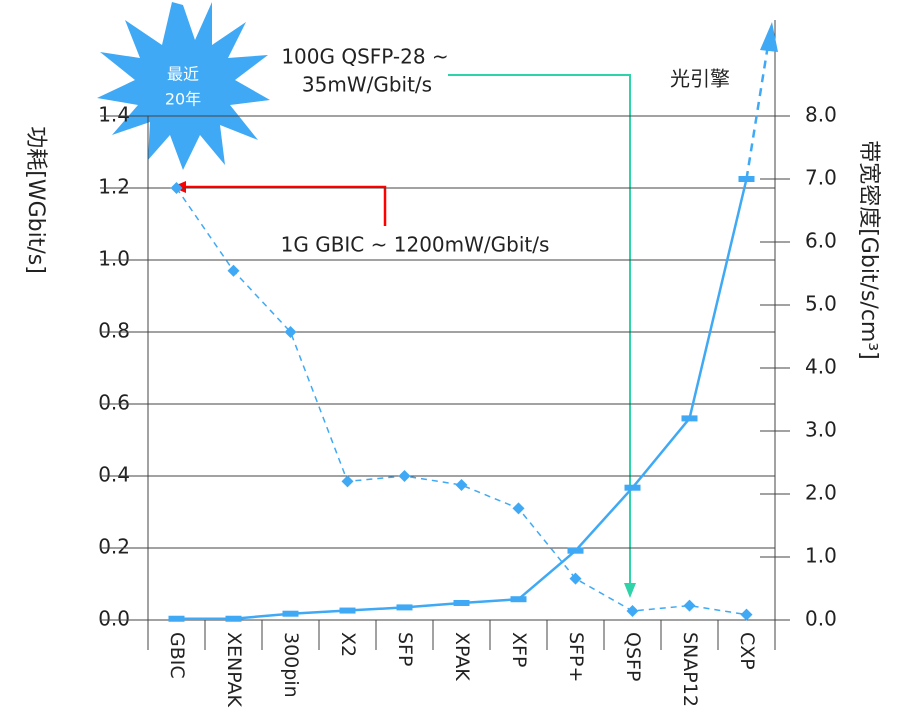 Image resolution: width=901 pixels, height=712 pixels. Describe the element at coordinates (364, 57) in the screenshot. I see `annotation: 100G QSFP-28 ~` at that location.